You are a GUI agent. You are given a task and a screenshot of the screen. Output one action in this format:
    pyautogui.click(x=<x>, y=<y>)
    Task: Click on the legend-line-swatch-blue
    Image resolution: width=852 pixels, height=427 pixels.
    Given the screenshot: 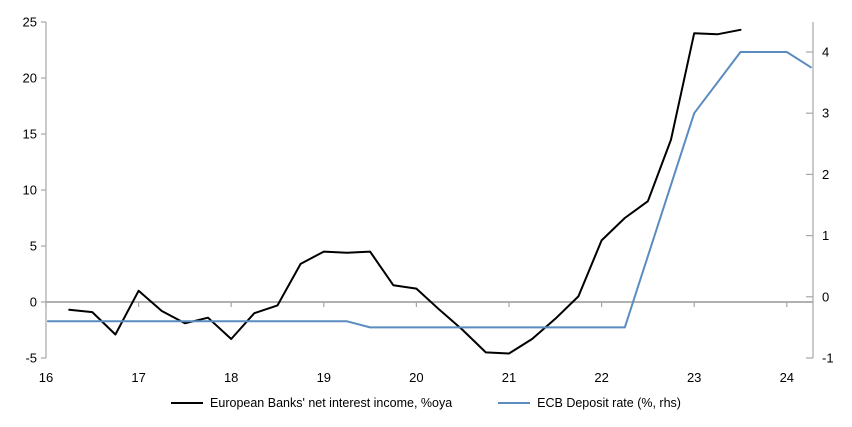 What is the action you would take?
    pyautogui.click(x=514, y=403)
    